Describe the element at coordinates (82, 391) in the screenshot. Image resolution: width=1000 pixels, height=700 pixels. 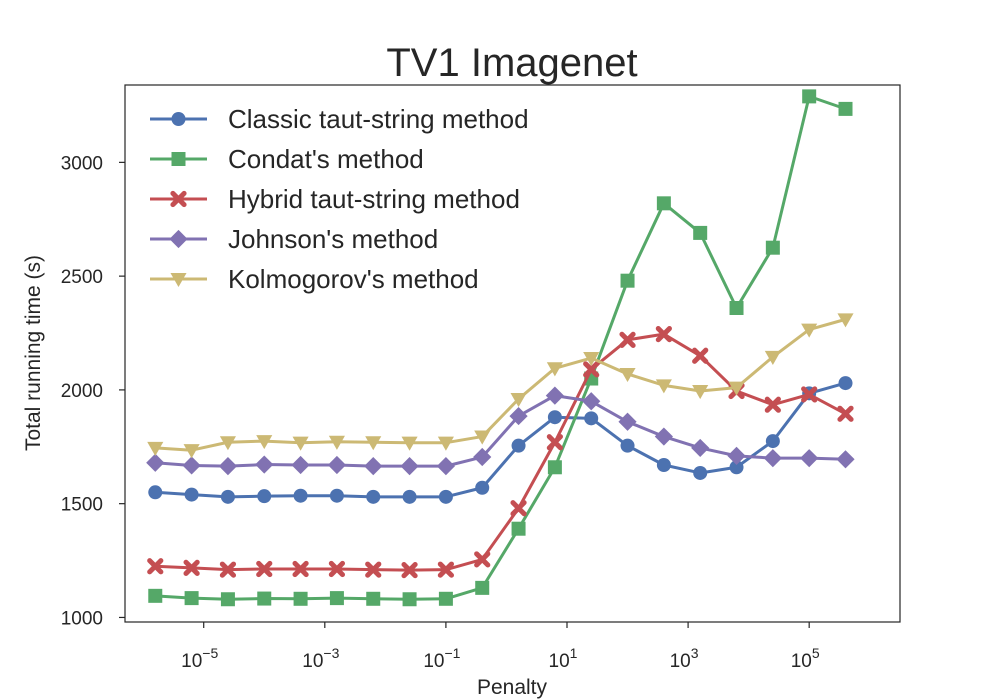
I see `y-tick-label-3: 2000` at that location.